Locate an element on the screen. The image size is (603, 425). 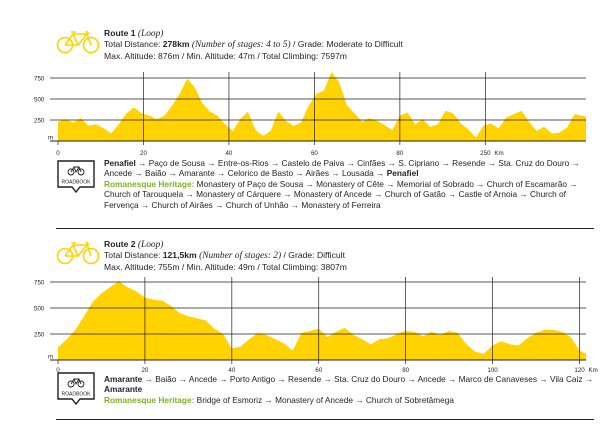
x-tick-label: 250 is located at coordinates (485, 153).